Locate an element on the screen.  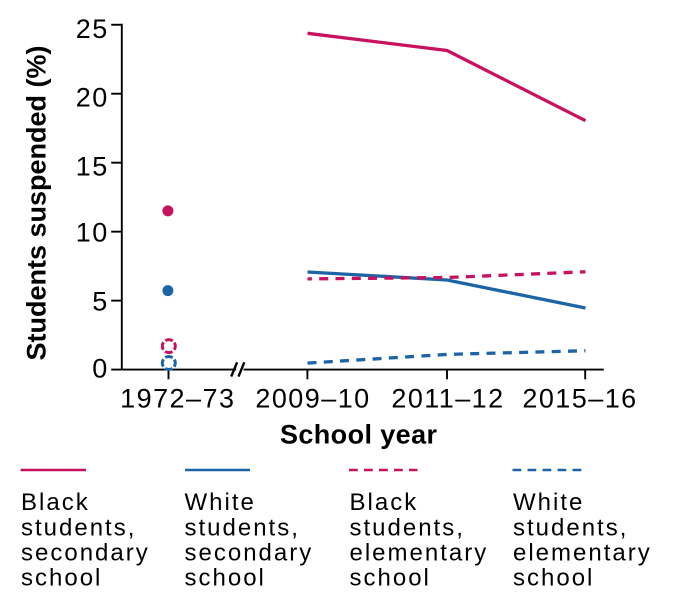
svg-text: 1972–73 is located at coordinates (177, 399).